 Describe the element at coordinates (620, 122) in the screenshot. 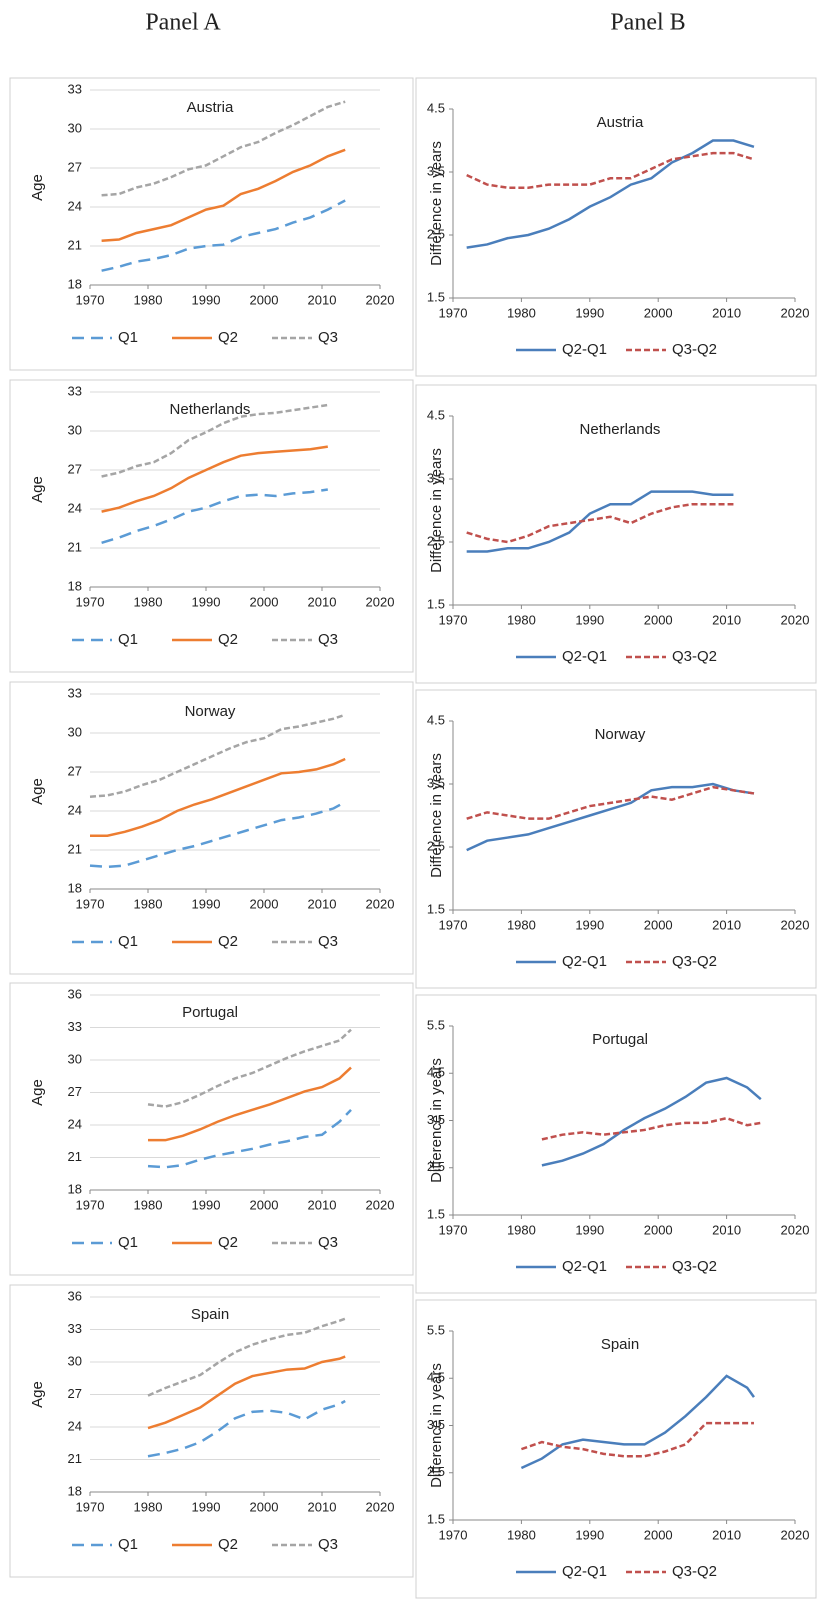

I see `chart-title: Austria` at that location.